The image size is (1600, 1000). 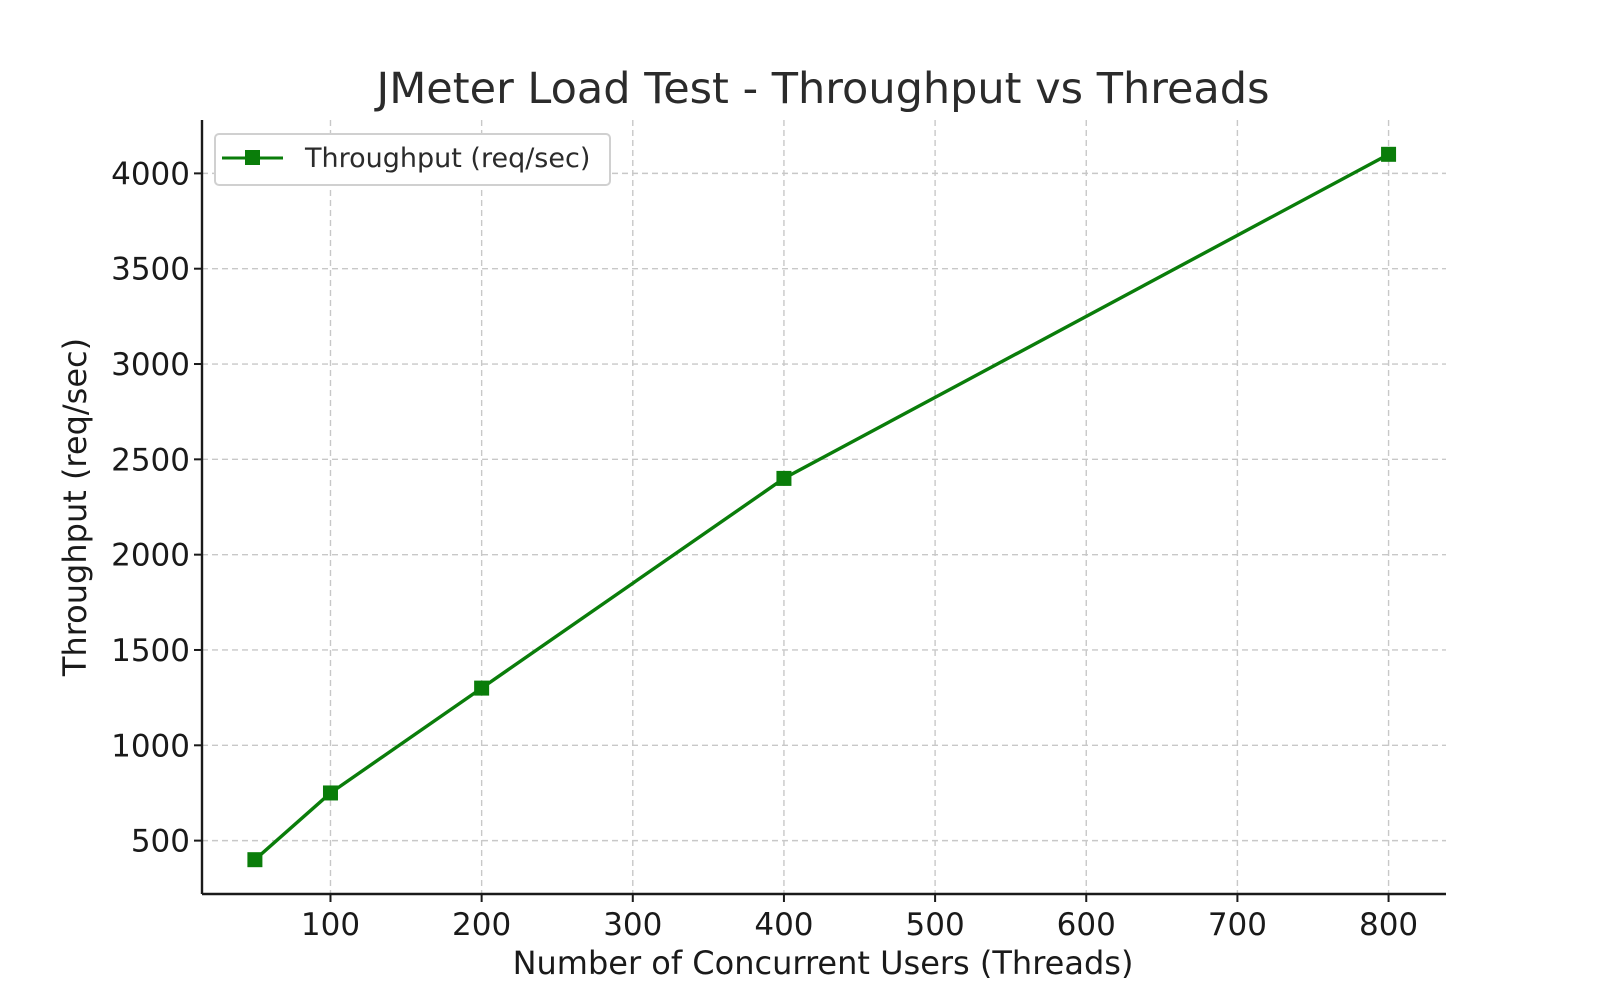 What do you see at coordinates (330, 925) in the screenshot?
I see `x-tick-label: 100` at bounding box center [330, 925].